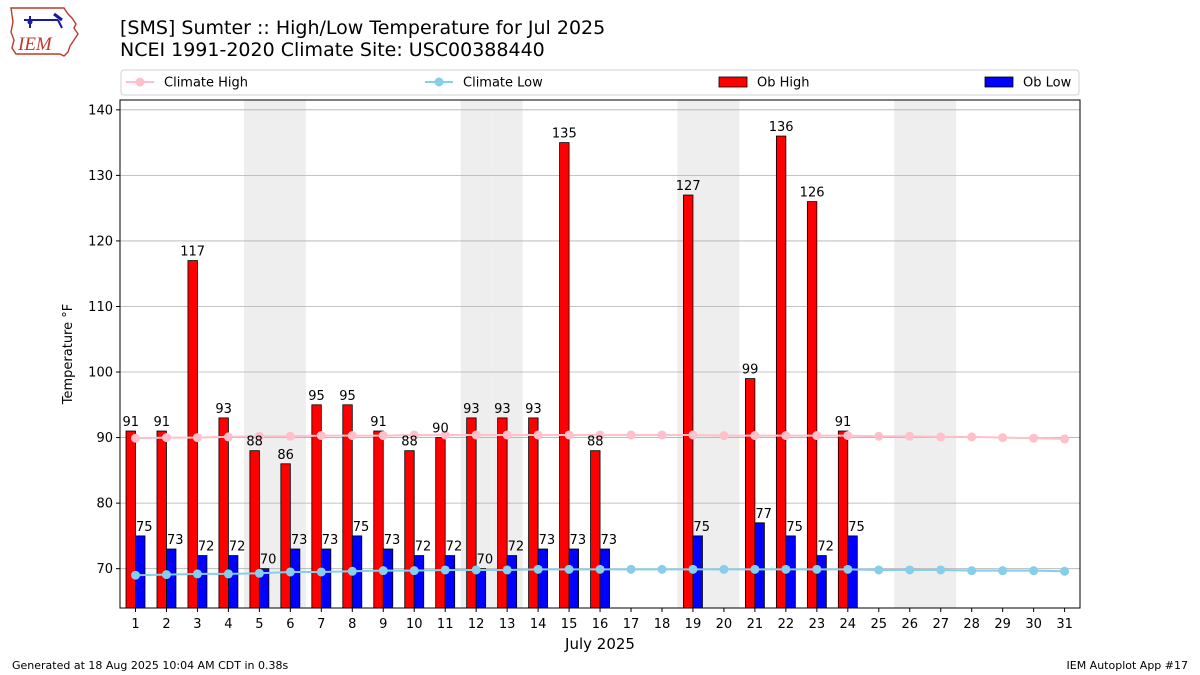 The image size is (1200, 675). Describe the element at coordinates (1064, 624) in the screenshot. I see `x-tick-label: 31` at that location.